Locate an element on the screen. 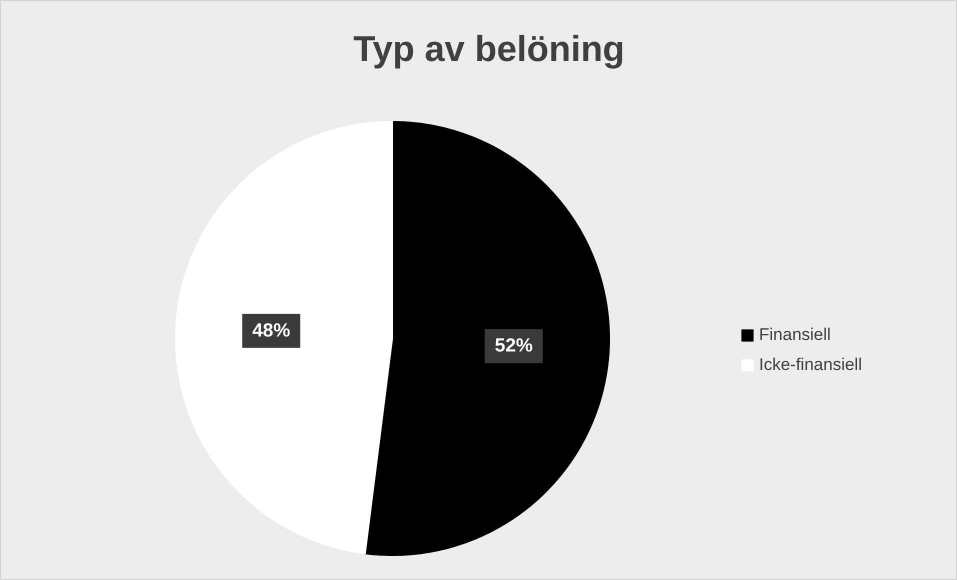 The image size is (957, 580). chart-title: Typ av belöning is located at coordinates (489, 48).